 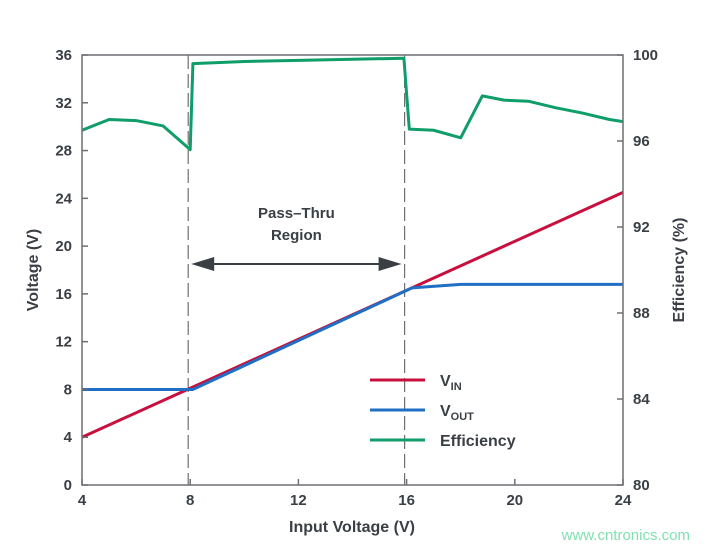 I want to click on y-tick-label: 0, so click(x=68, y=485).